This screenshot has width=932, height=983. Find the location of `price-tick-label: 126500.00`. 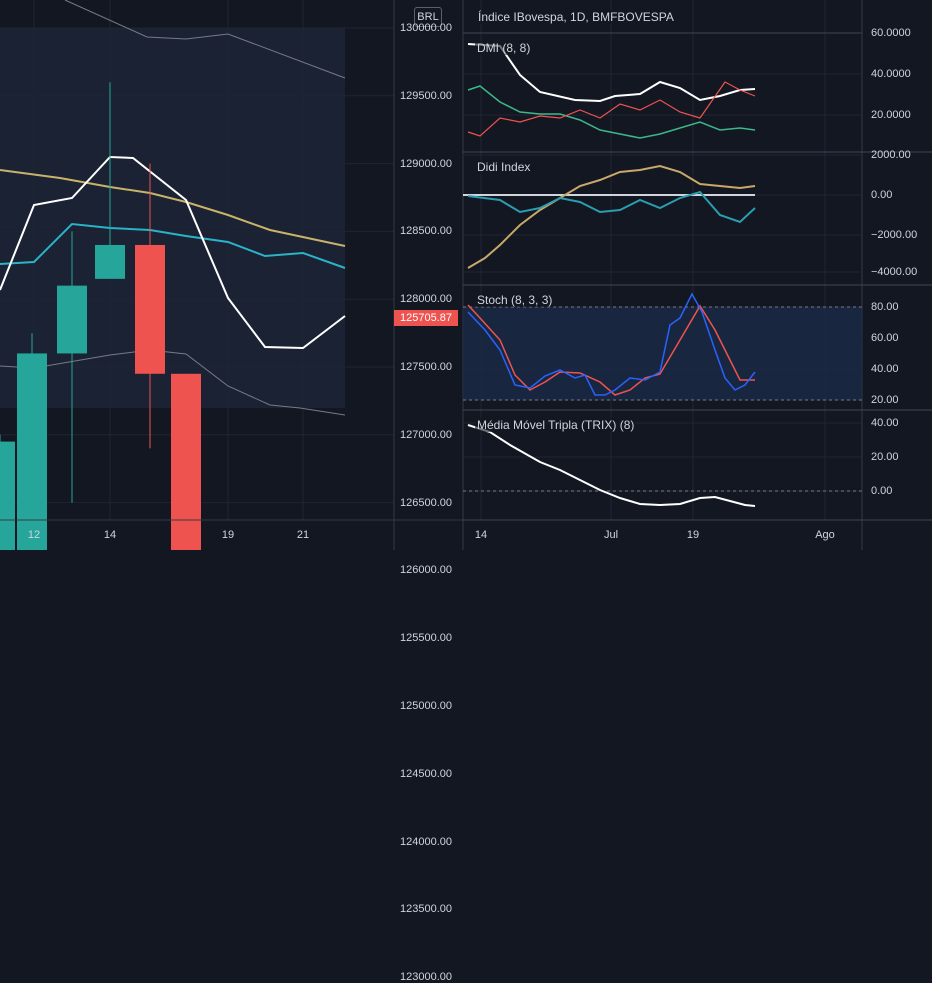

price-tick-label: 126500.00 is located at coordinates (426, 502).